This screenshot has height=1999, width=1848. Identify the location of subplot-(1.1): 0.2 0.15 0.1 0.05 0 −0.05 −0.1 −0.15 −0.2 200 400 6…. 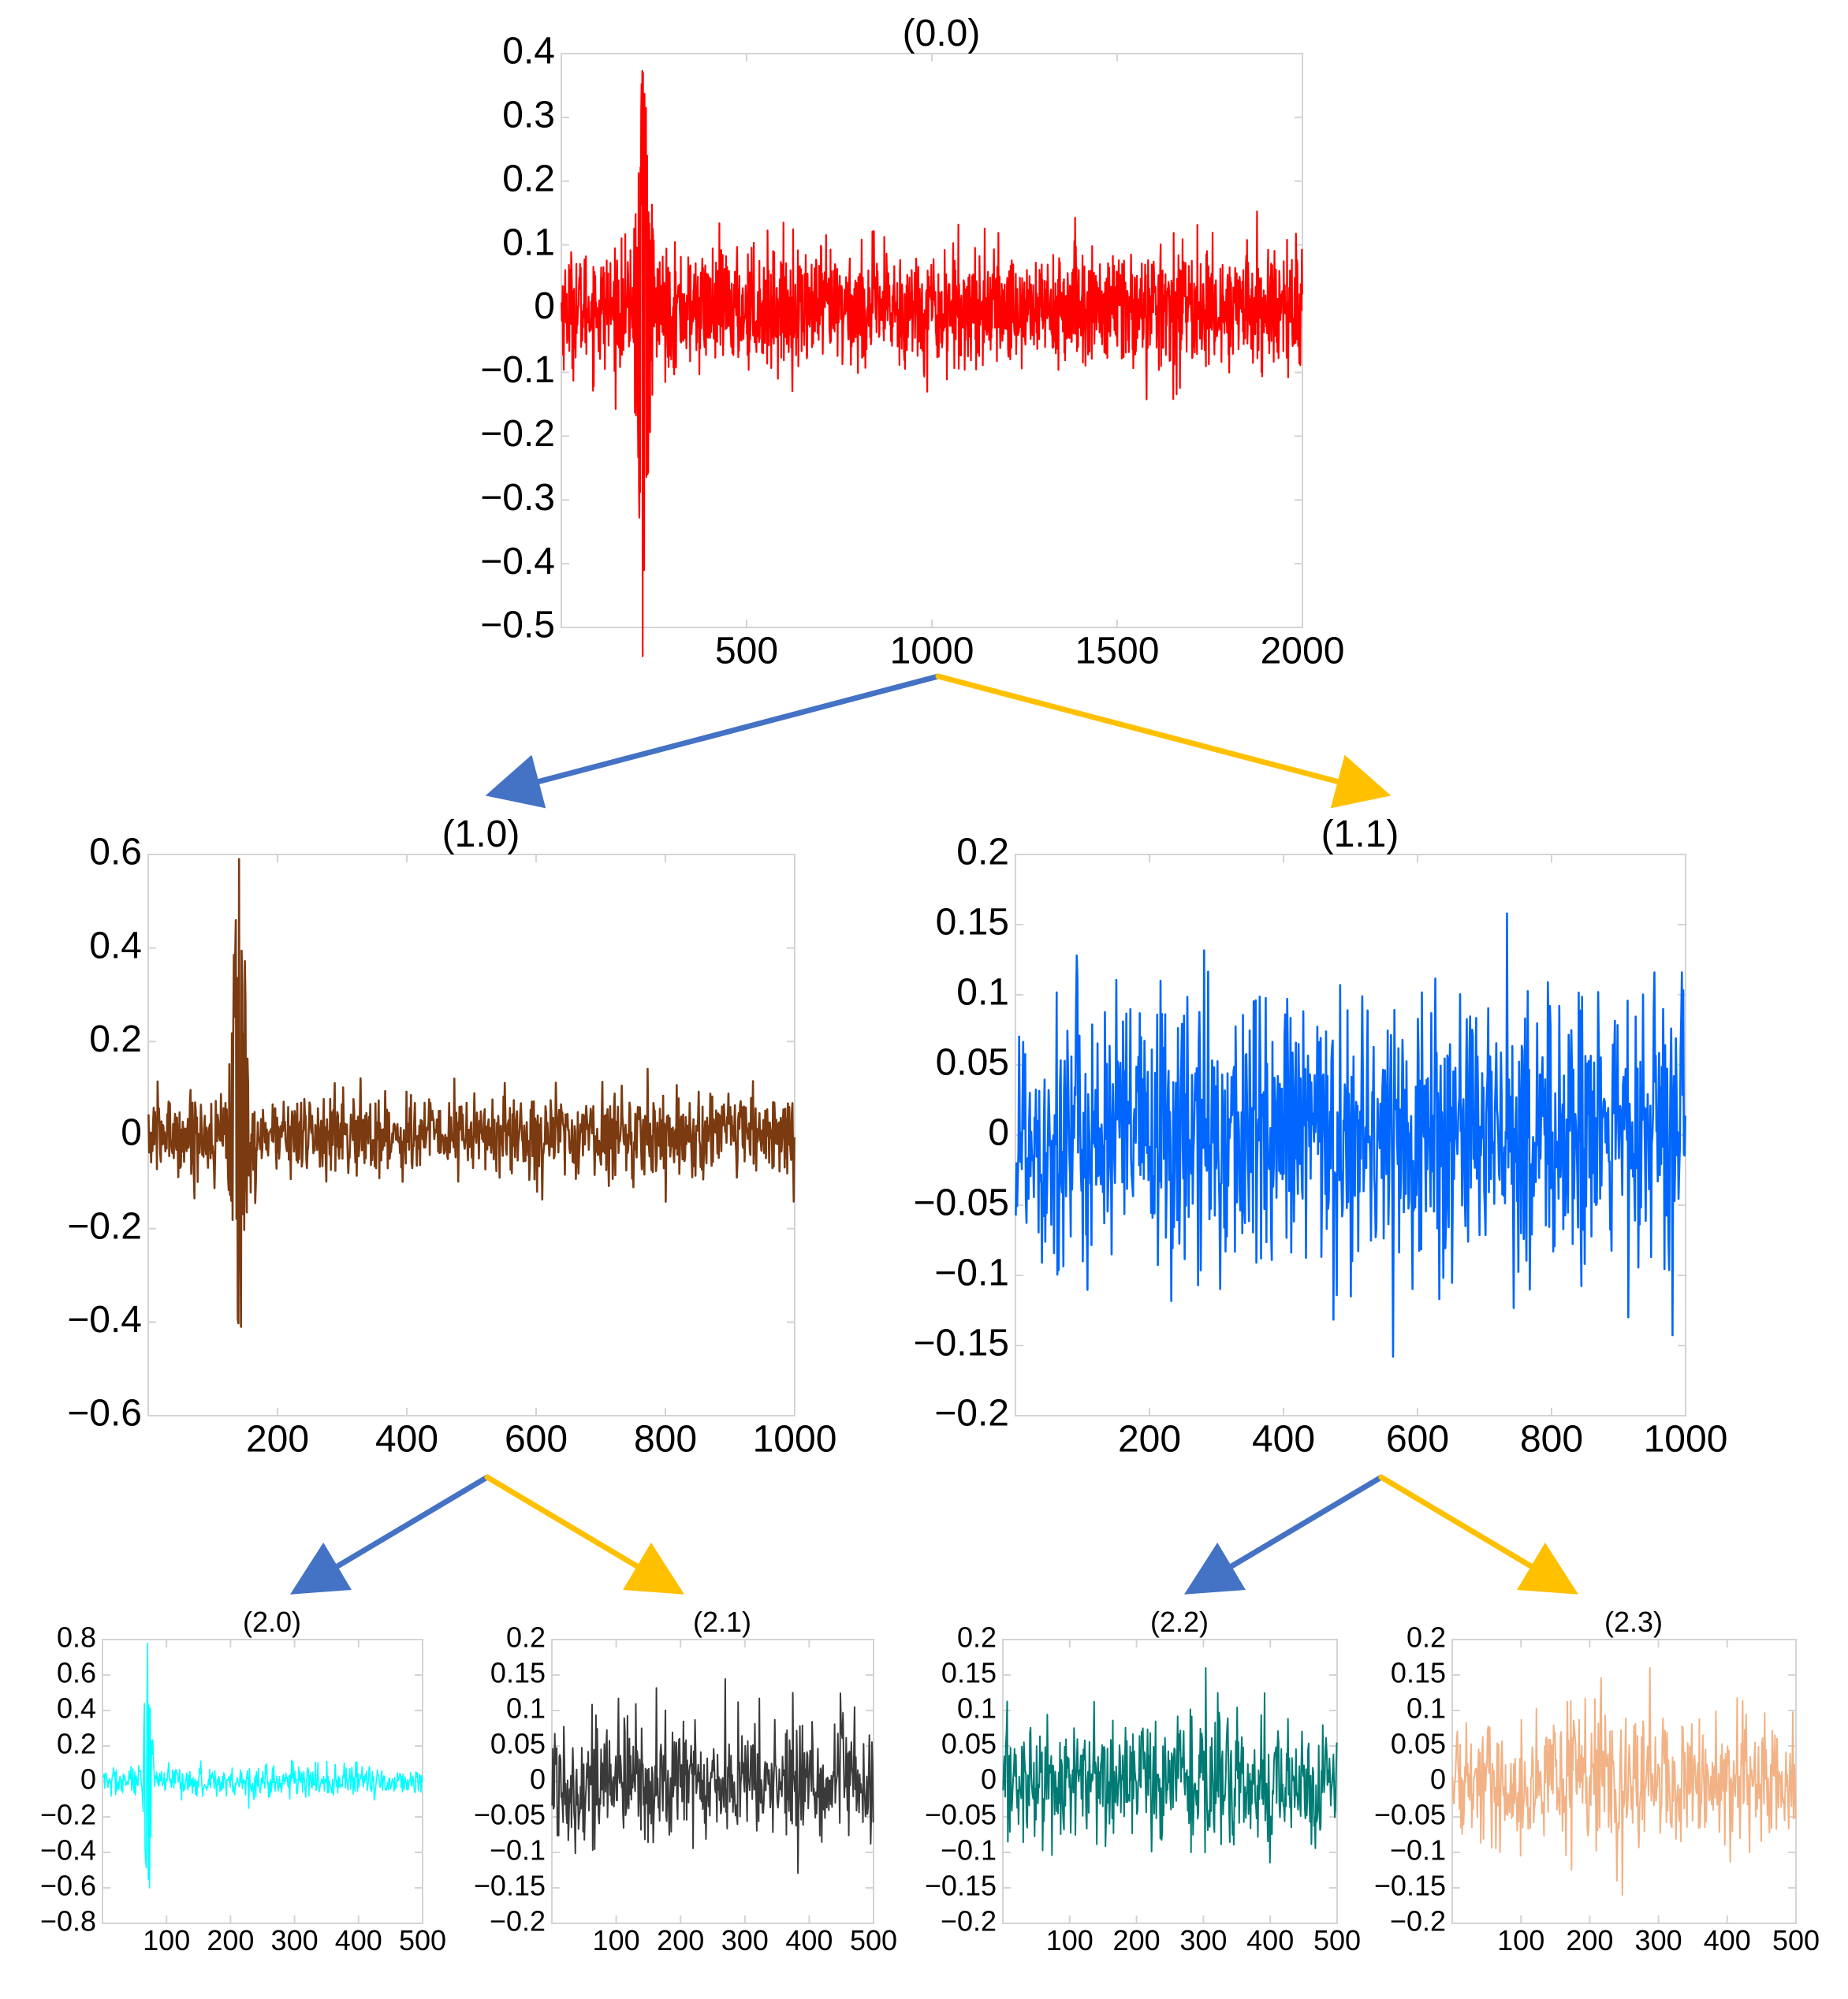
(1321, 1137).